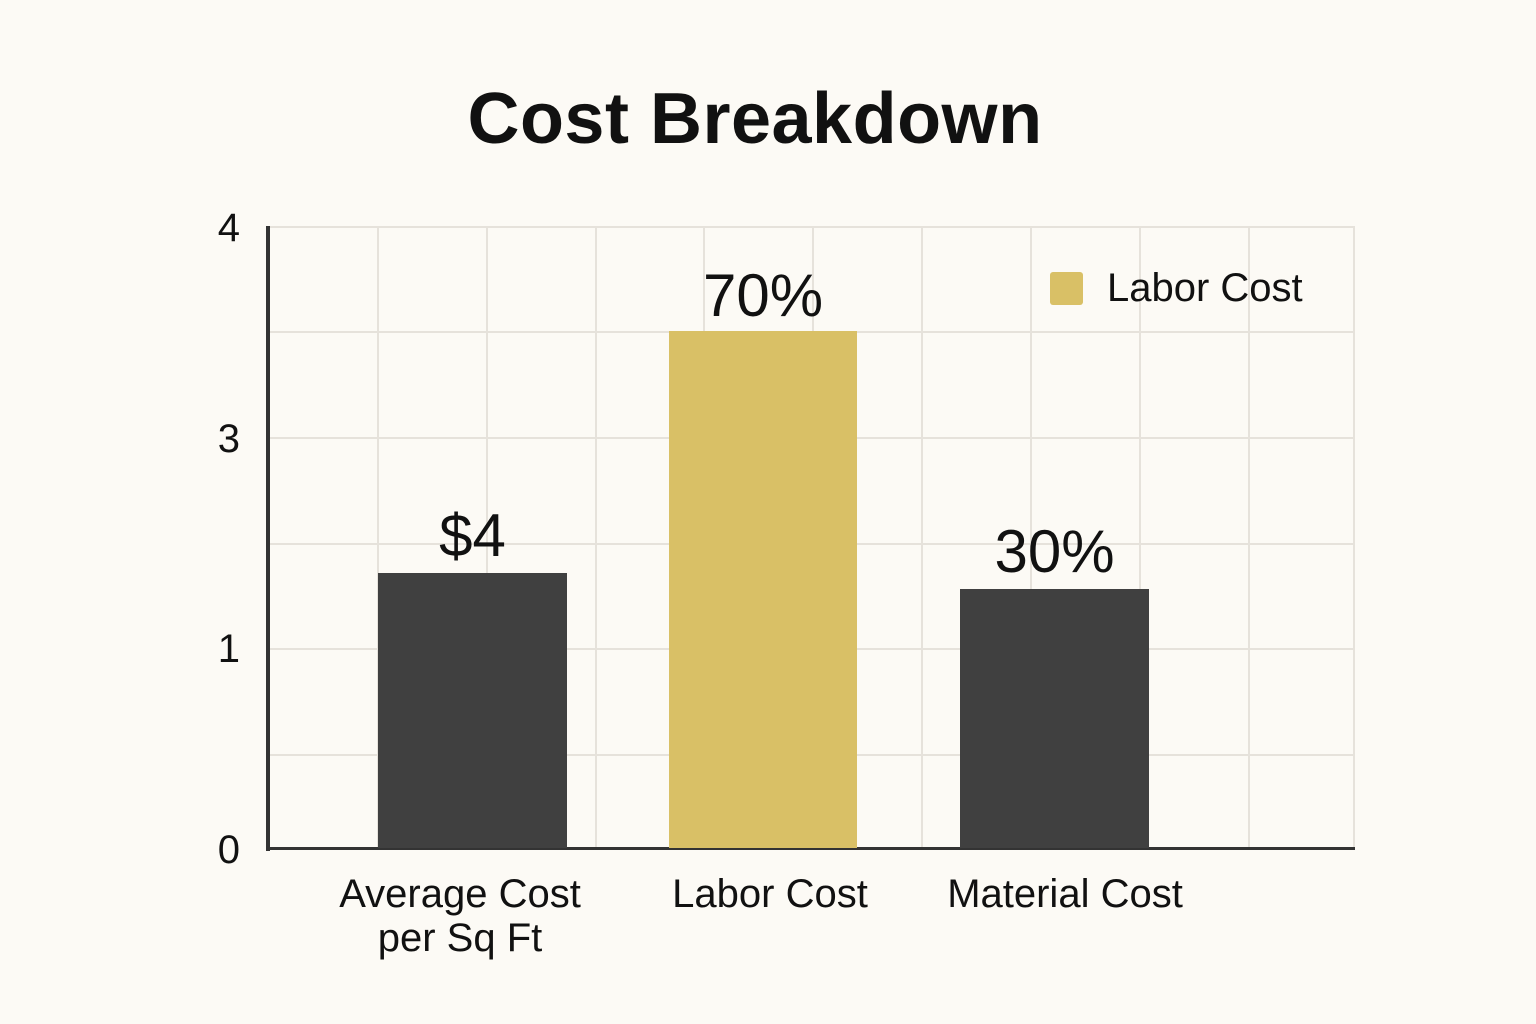  I want to click on bar-labor-cost, so click(763, 589).